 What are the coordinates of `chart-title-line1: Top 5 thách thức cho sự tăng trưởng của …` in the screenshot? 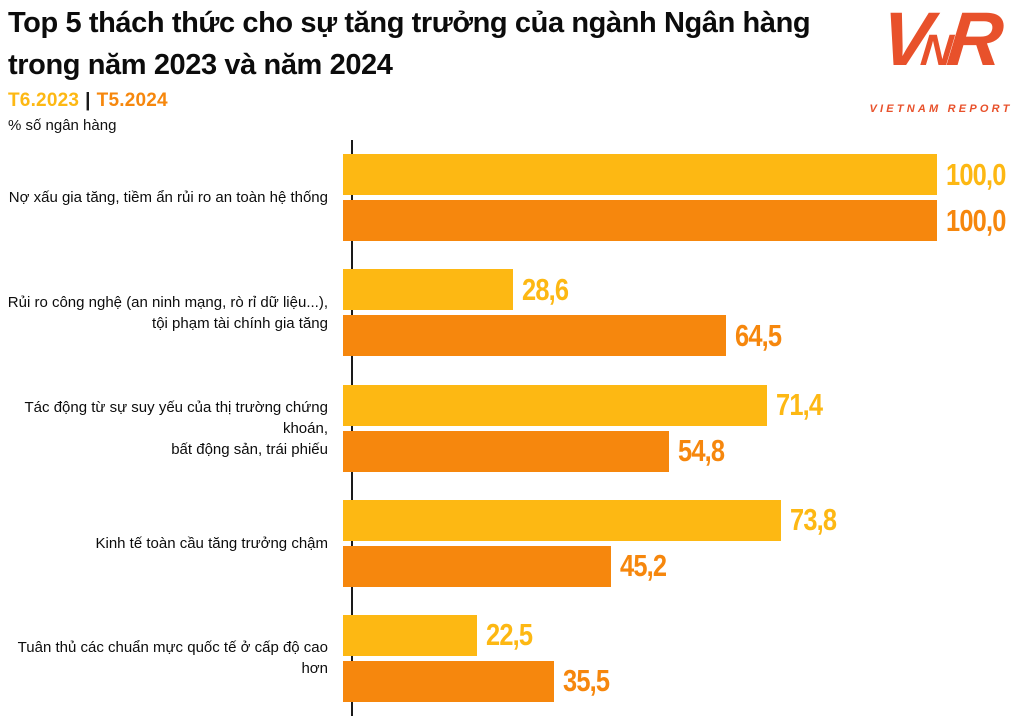 It's located at (409, 23).